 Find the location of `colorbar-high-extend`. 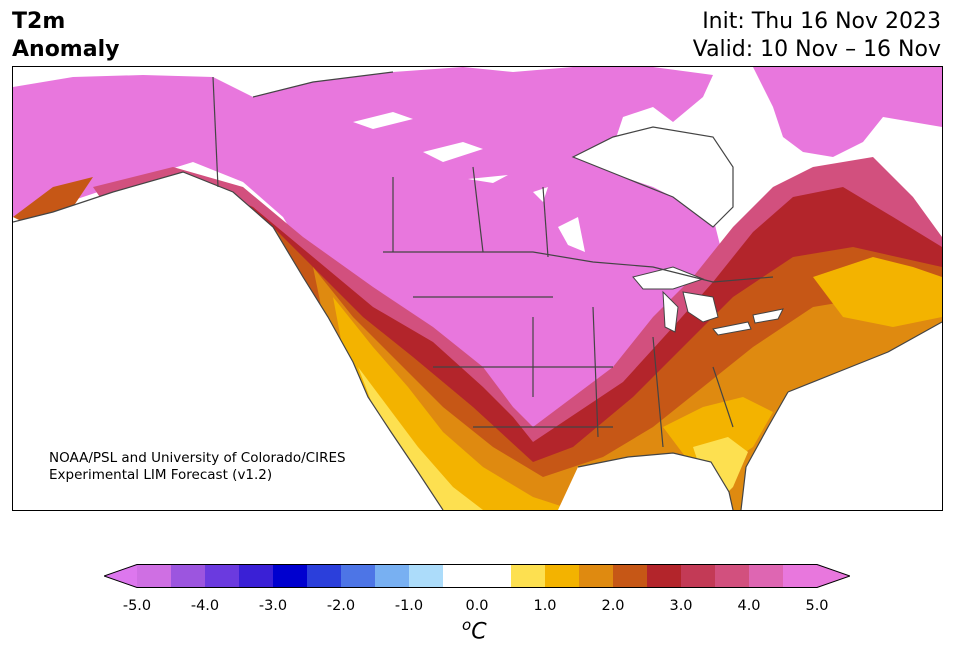

colorbar-high-extend is located at coordinates (833, 576).